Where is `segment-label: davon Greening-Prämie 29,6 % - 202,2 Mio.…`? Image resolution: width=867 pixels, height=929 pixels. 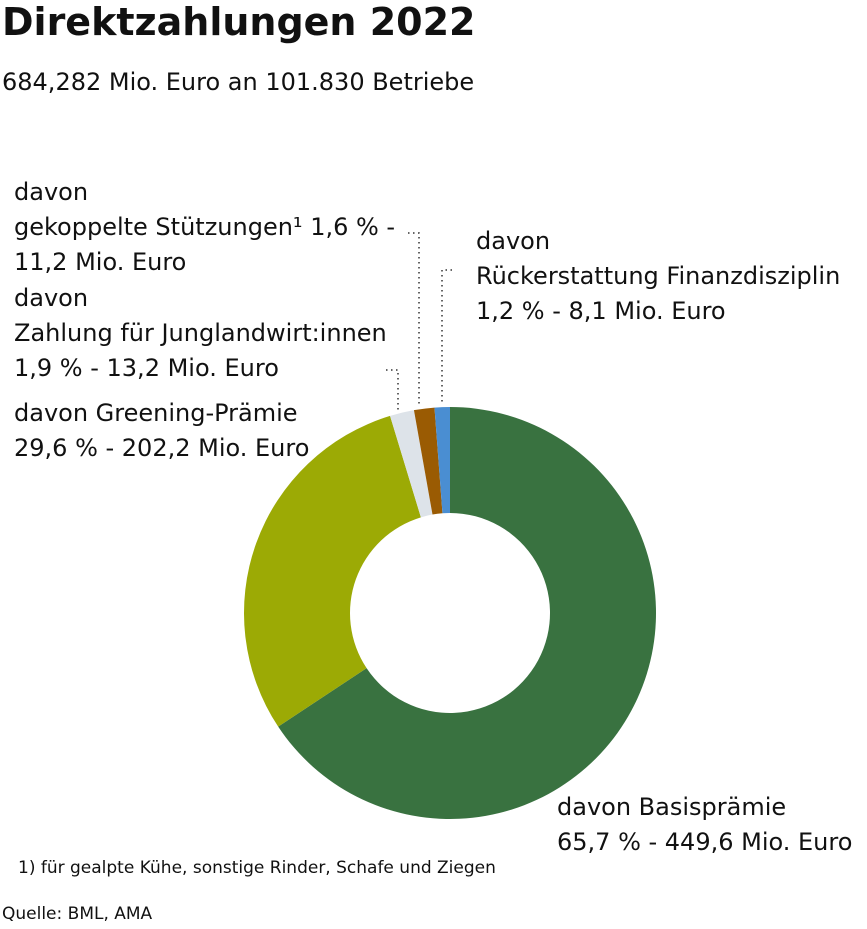
segment-label: davon Greening-Prämie 29,6 % - 202,2 Mio.… is located at coordinates (179, 431).